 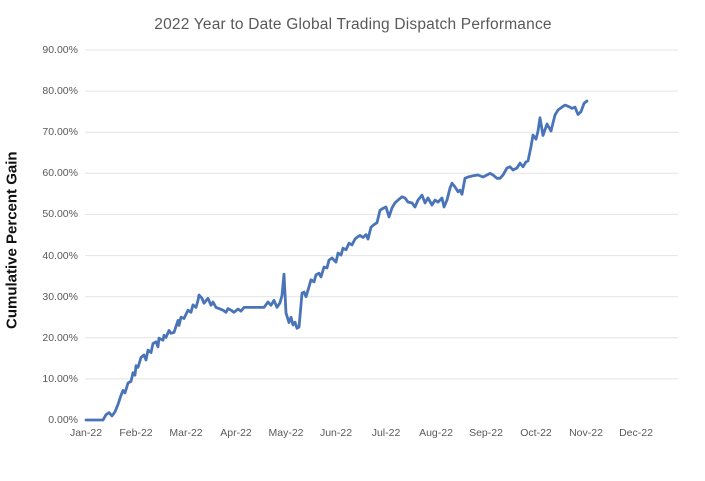 What do you see at coordinates (63, 420) in the screenshot?
I see `y-tick-label: 0.00%` at bounding box center [63, 420].